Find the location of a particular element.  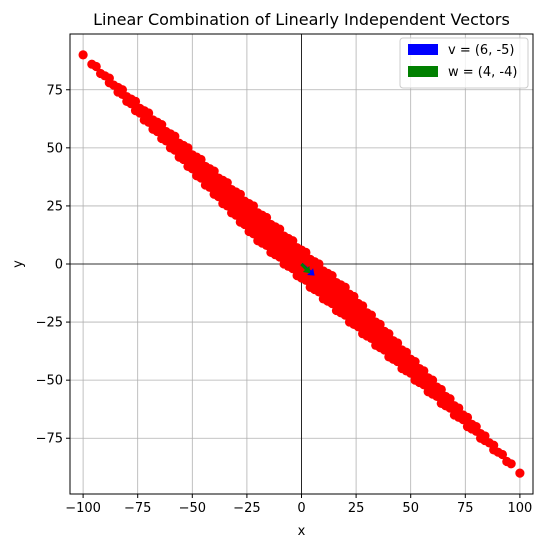

x-tick-label: −50 is located at coordinates (192, 508).